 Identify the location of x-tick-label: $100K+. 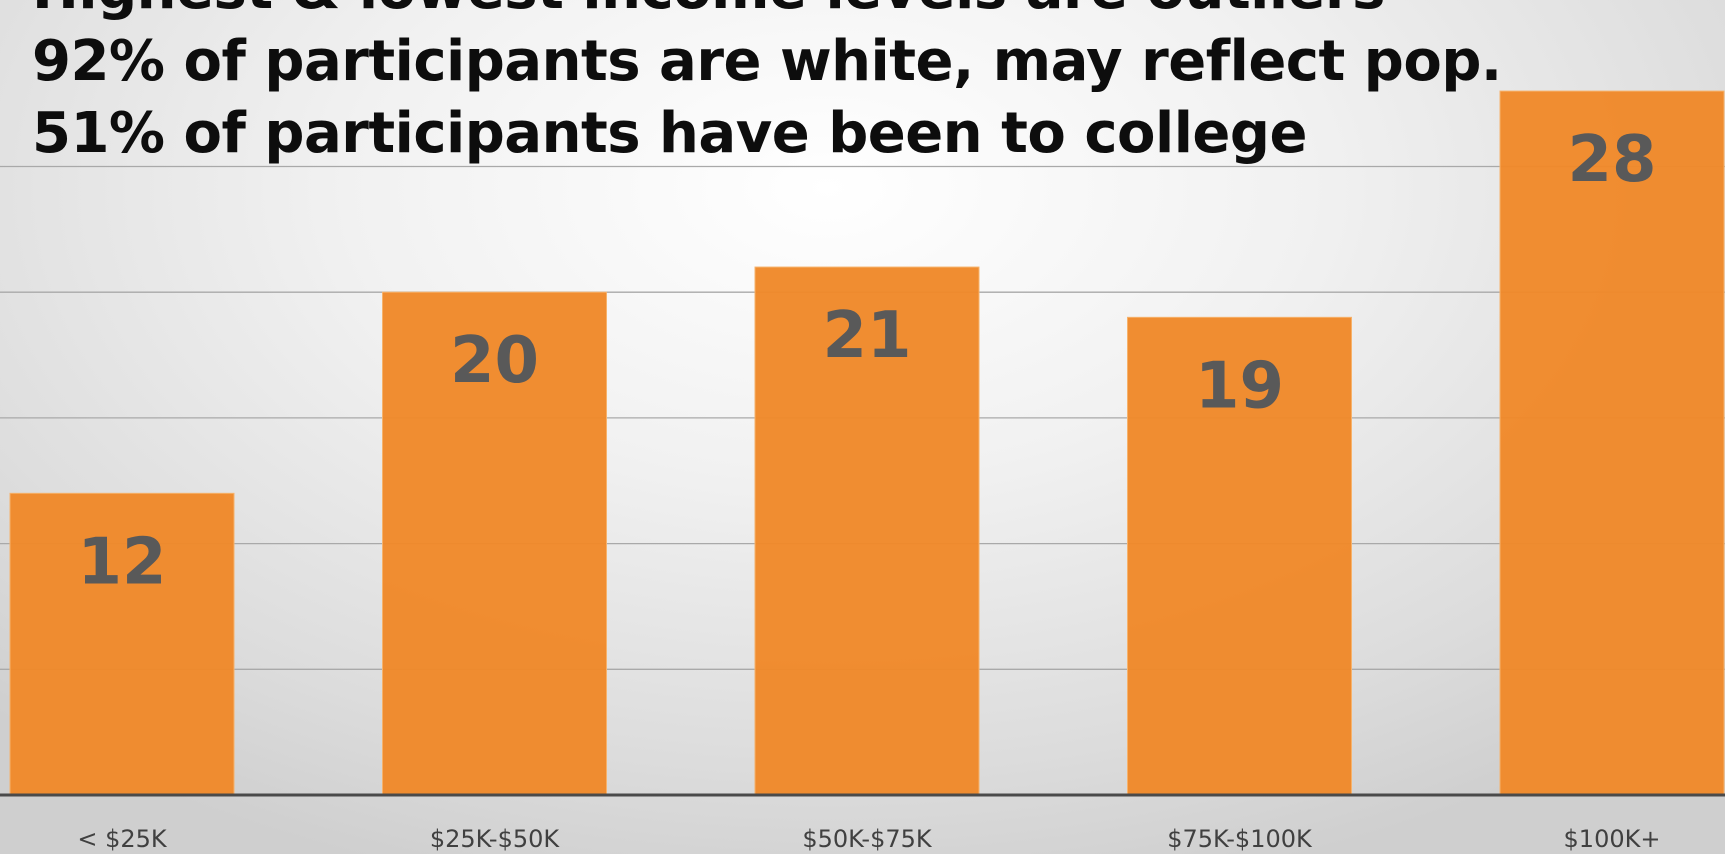
(1612, 839).